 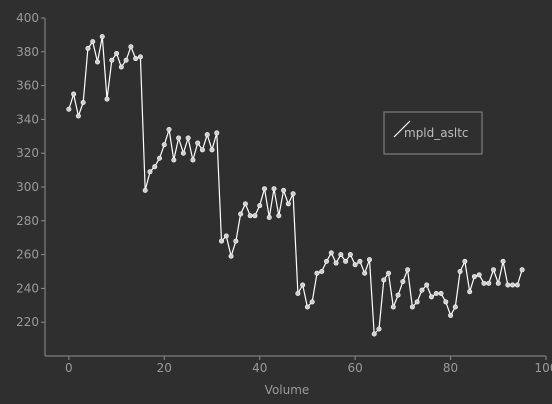 What do you see at coordinates (27, 52) in the screenshot?
I see `y-tick-label: 380` at bounding box center [27, 52].